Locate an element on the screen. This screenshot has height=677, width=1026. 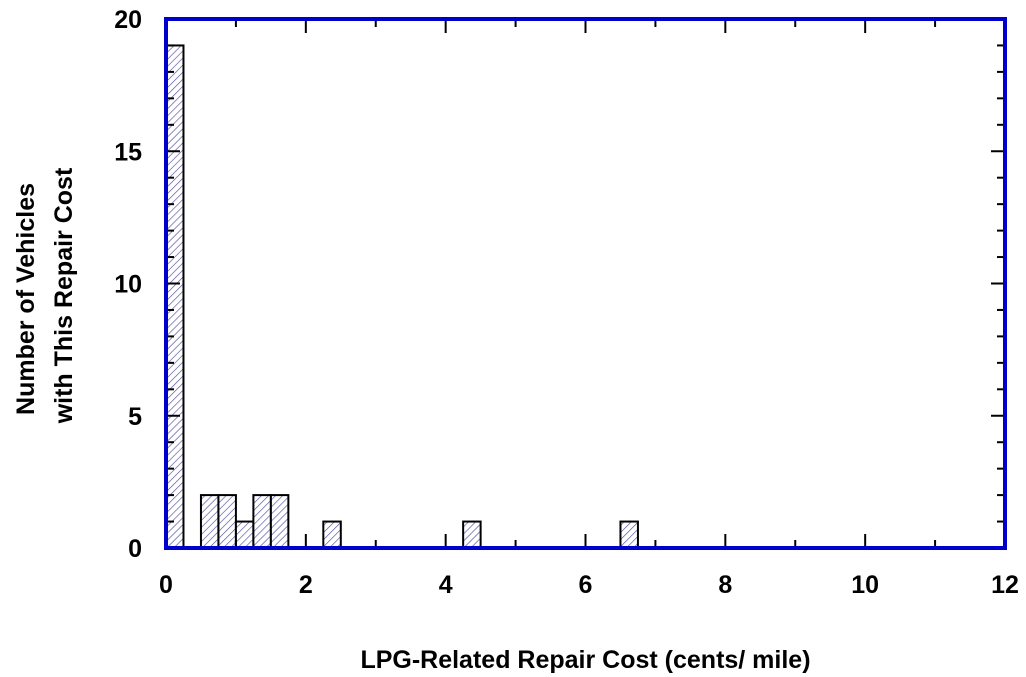
y-tick-label: 20 is located at coordinates (128, 20).